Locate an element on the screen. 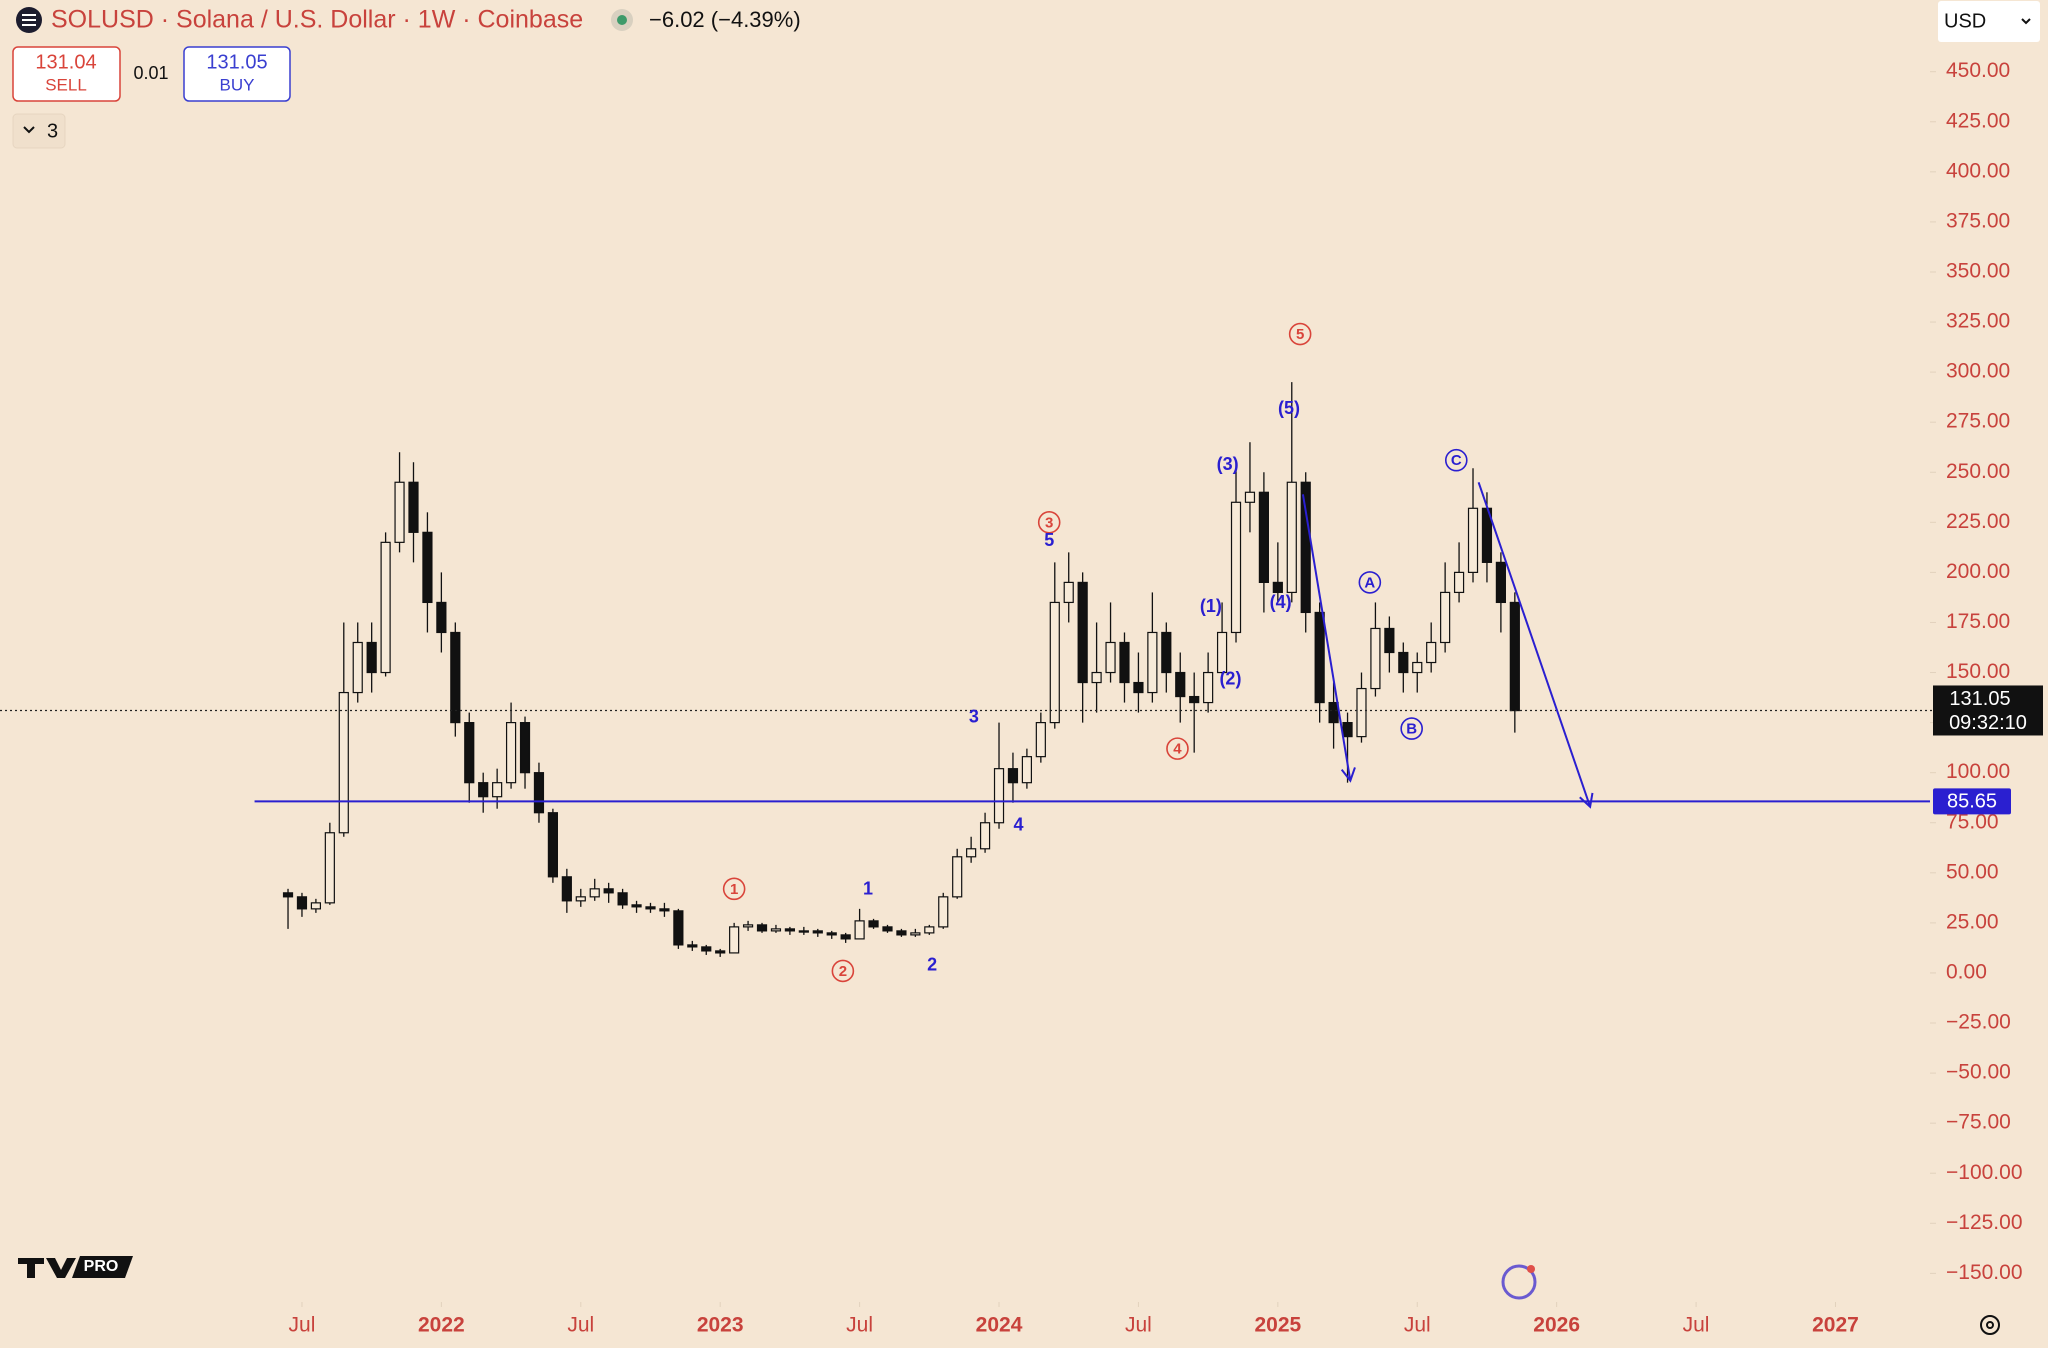  sell-button is located at coordinates (66, 74).